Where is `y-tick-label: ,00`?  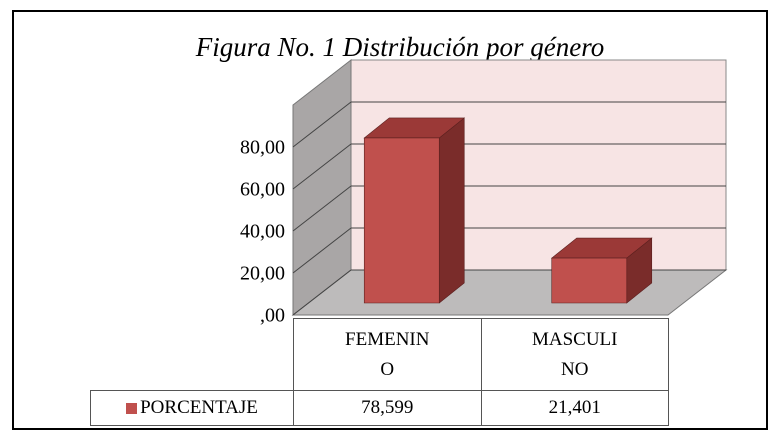
y-tick-label: ,00 is located at coordinates (272, 316).